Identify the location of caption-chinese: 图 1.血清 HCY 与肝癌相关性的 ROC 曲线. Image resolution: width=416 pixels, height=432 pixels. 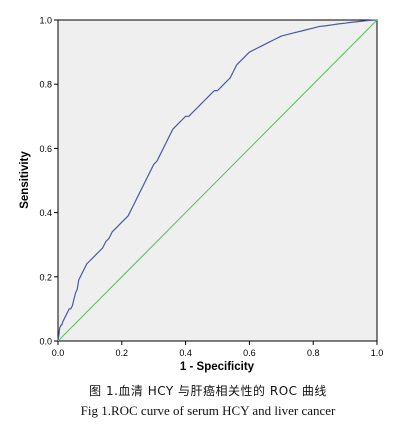
(208, 391).